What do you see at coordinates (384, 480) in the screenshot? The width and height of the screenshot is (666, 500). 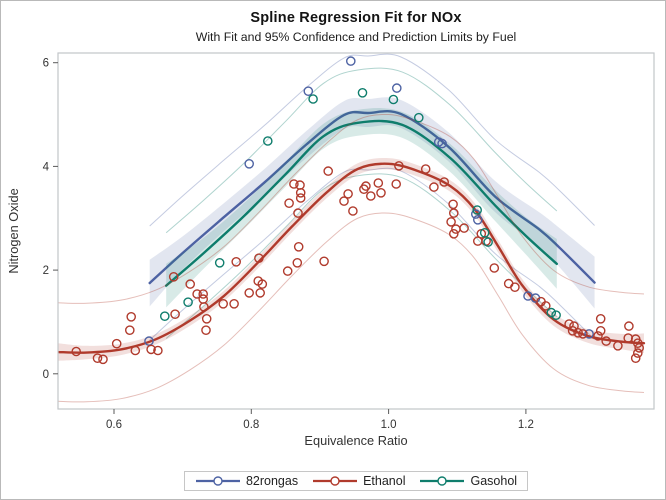 I see `legend-item-label: Ethanol` at bounding box center [384, 480].